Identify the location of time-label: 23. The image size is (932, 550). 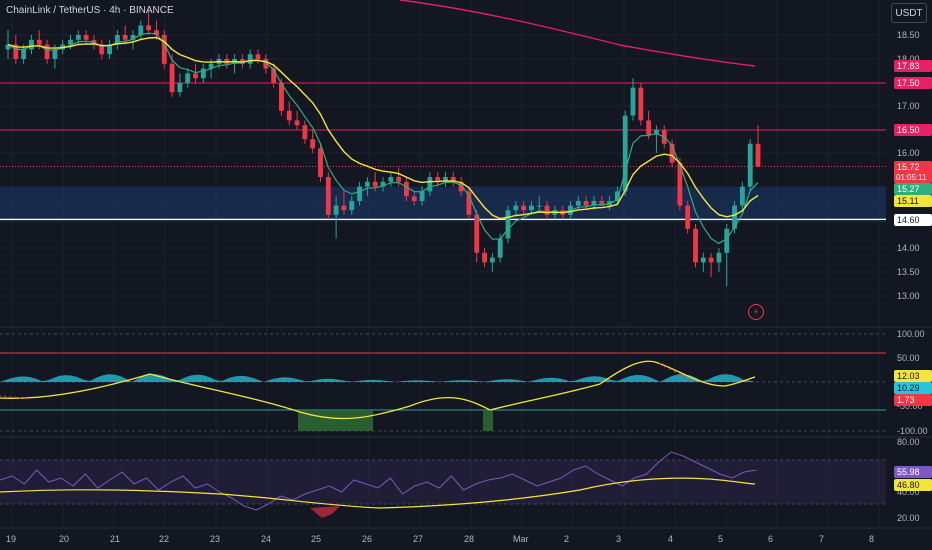
(215, 539).